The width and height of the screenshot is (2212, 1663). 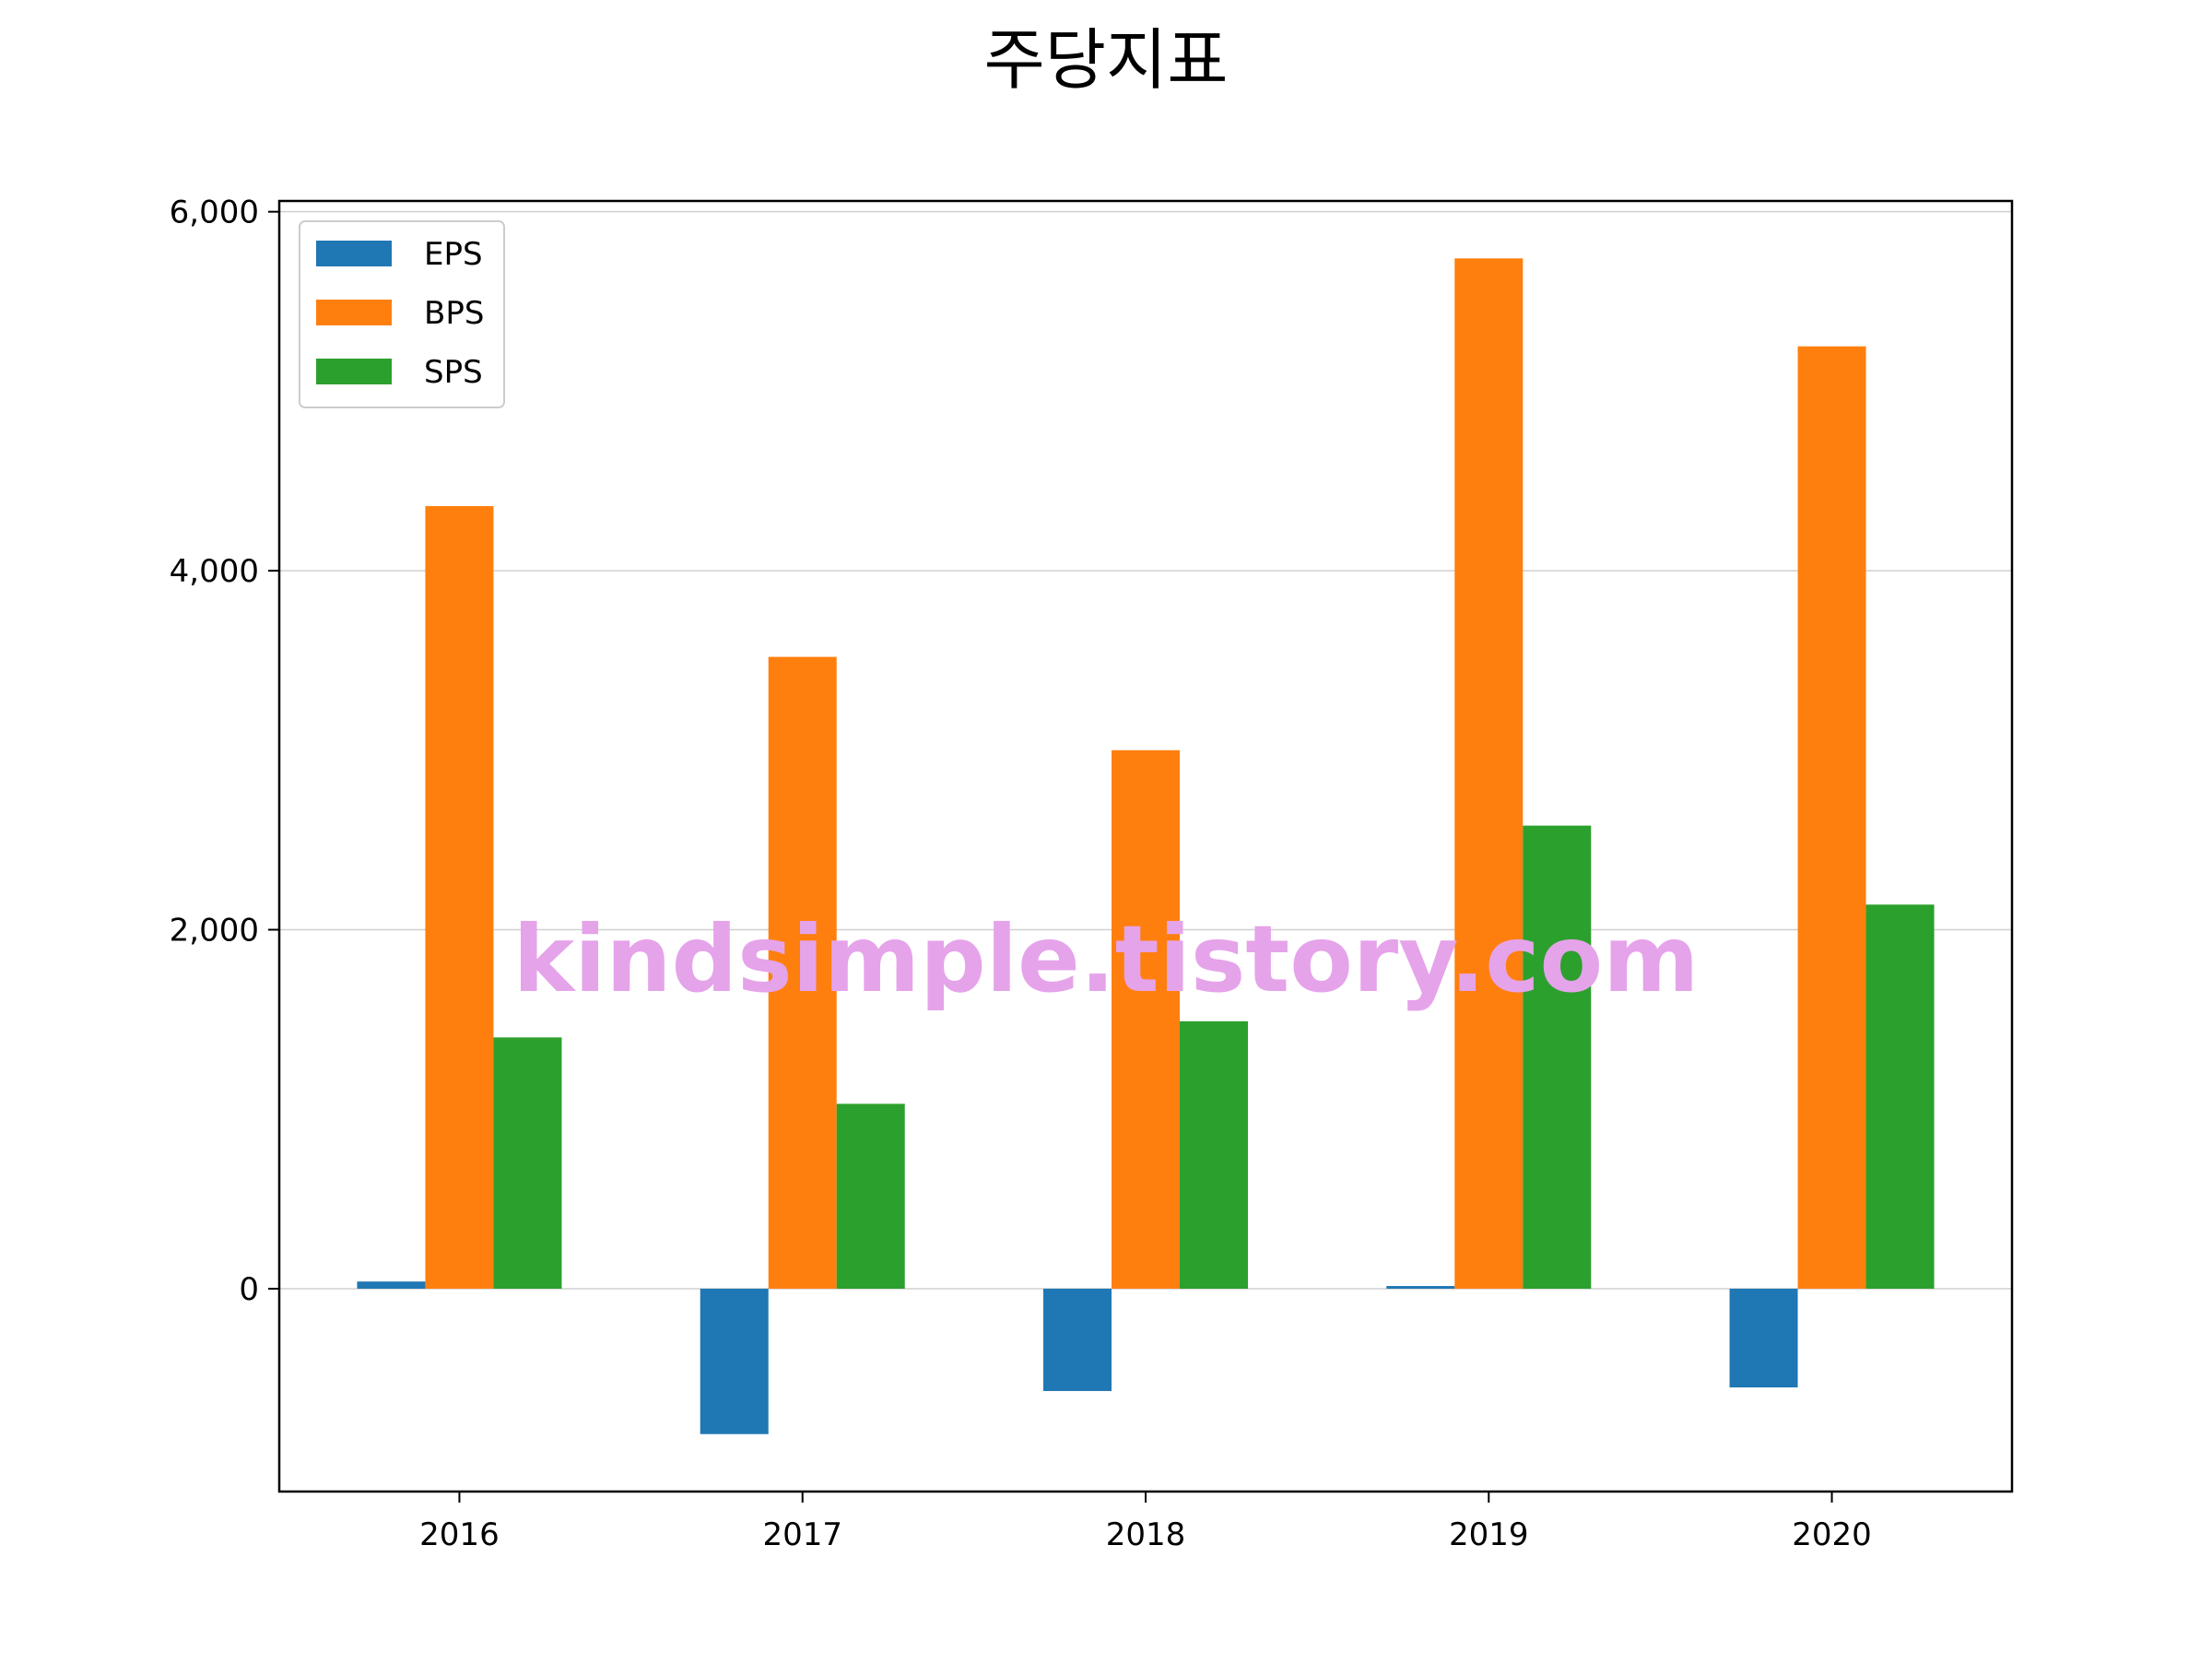 I want to click on bar-sps-2017, so click(x=870, y=1196).